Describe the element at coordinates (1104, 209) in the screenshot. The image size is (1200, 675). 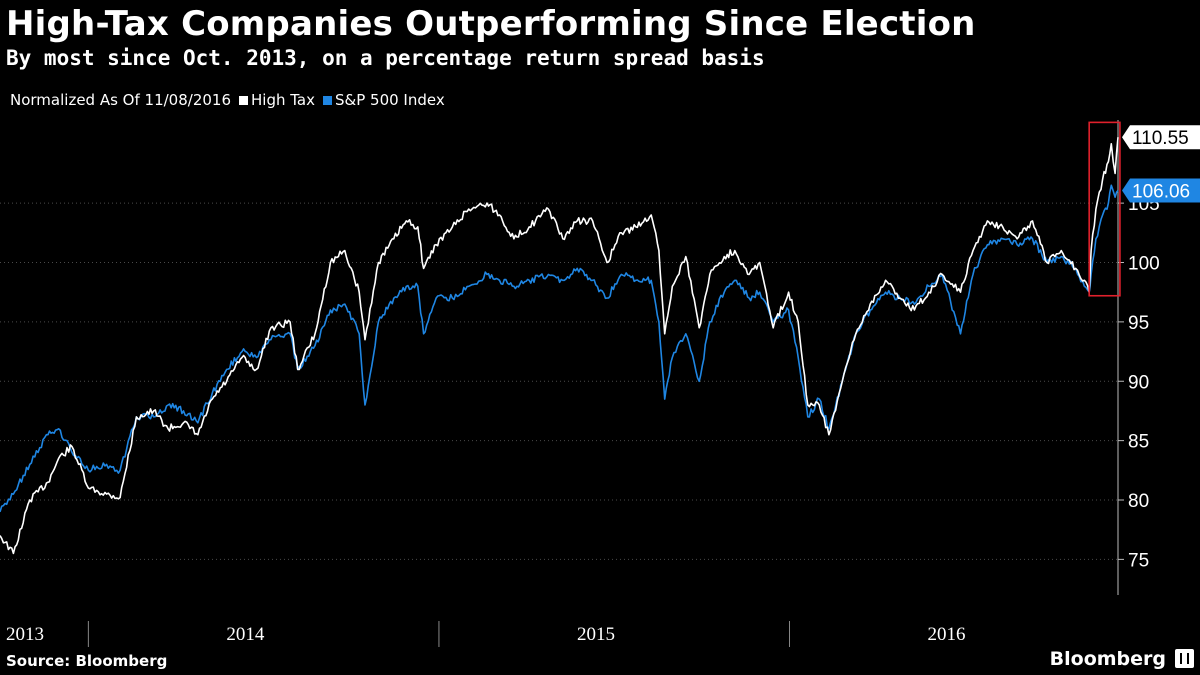
I see `highlight-box` at that location.